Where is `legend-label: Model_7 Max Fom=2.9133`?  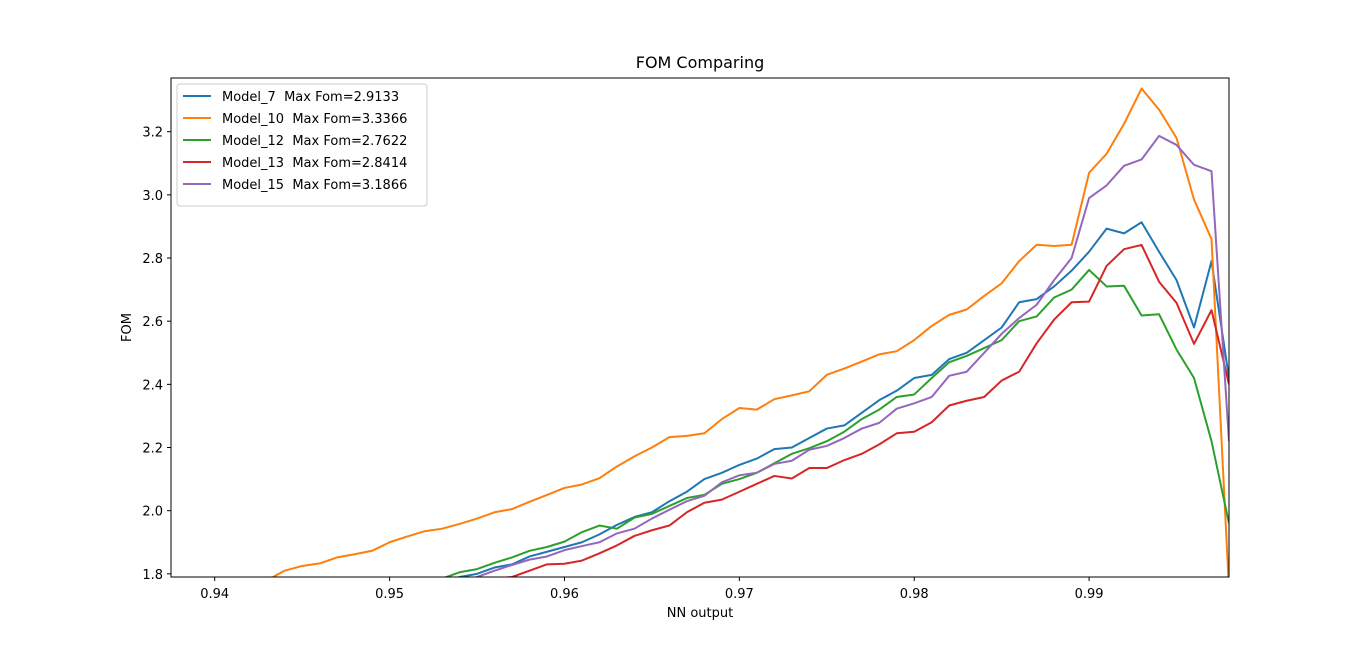
legend-label: Model_7 Max Fom=2.9133 is located at coordinates (310, 97).